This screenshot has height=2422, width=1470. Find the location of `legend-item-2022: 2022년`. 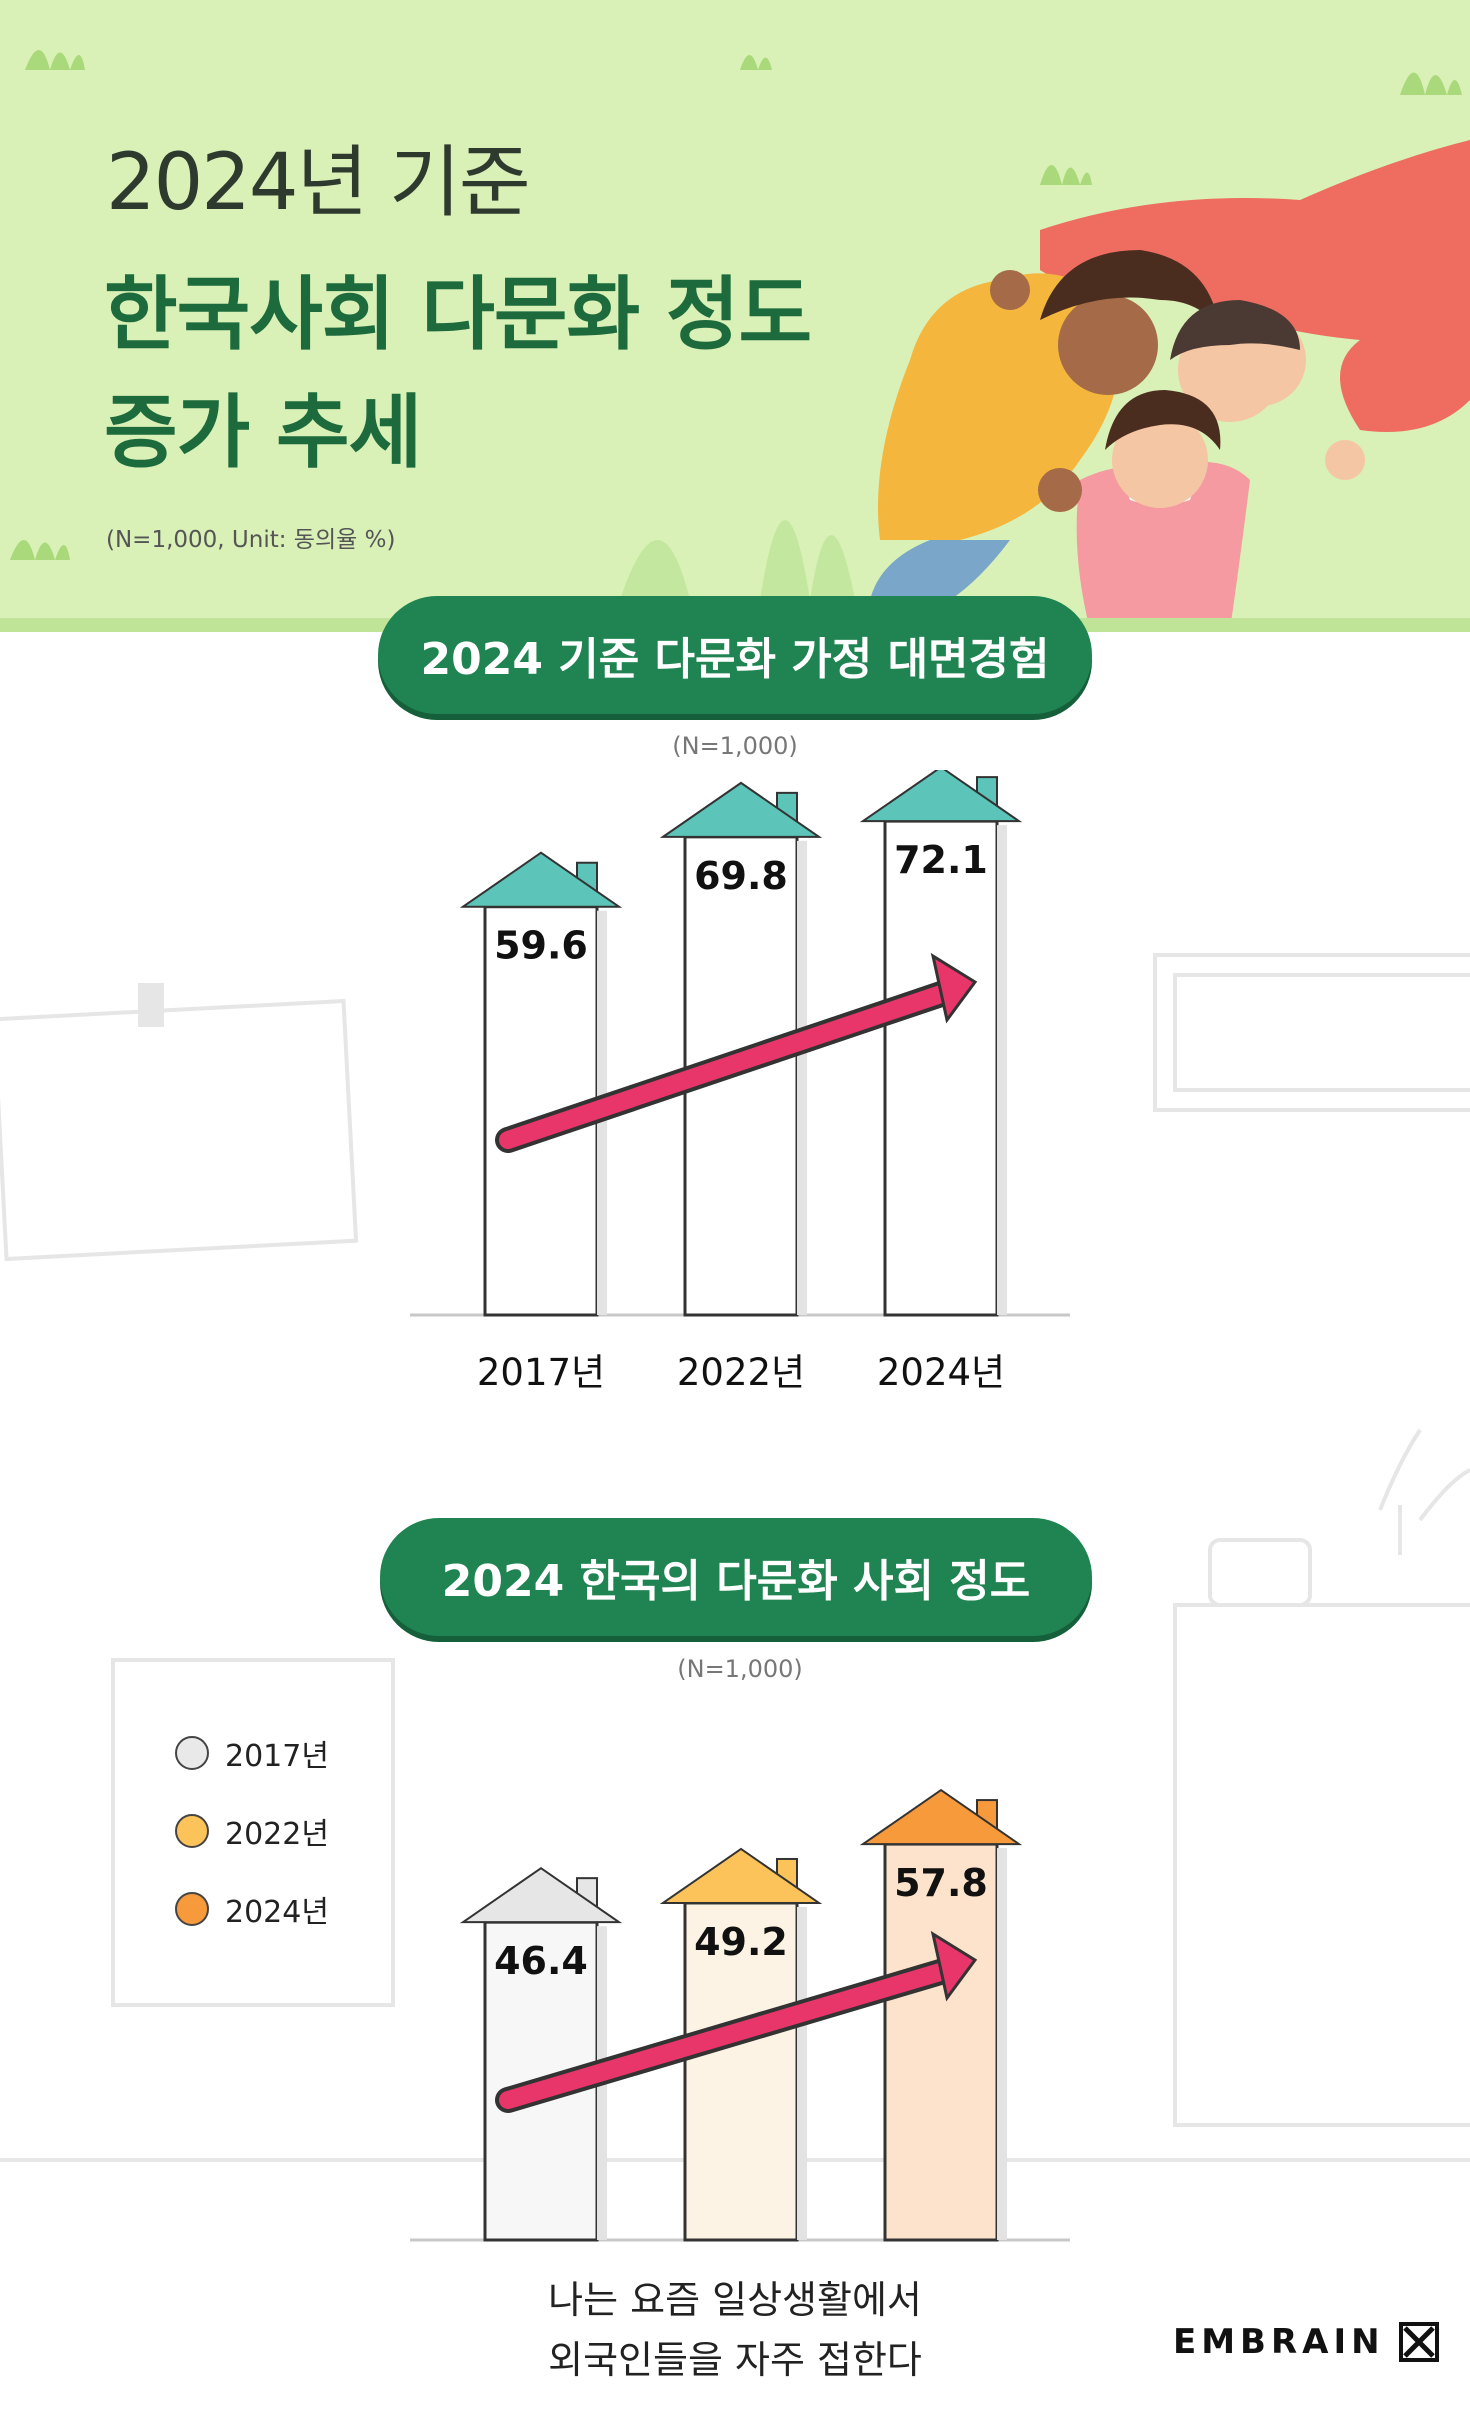

legend-item-2022: 2022년 is located at coordinates (252, 1831).